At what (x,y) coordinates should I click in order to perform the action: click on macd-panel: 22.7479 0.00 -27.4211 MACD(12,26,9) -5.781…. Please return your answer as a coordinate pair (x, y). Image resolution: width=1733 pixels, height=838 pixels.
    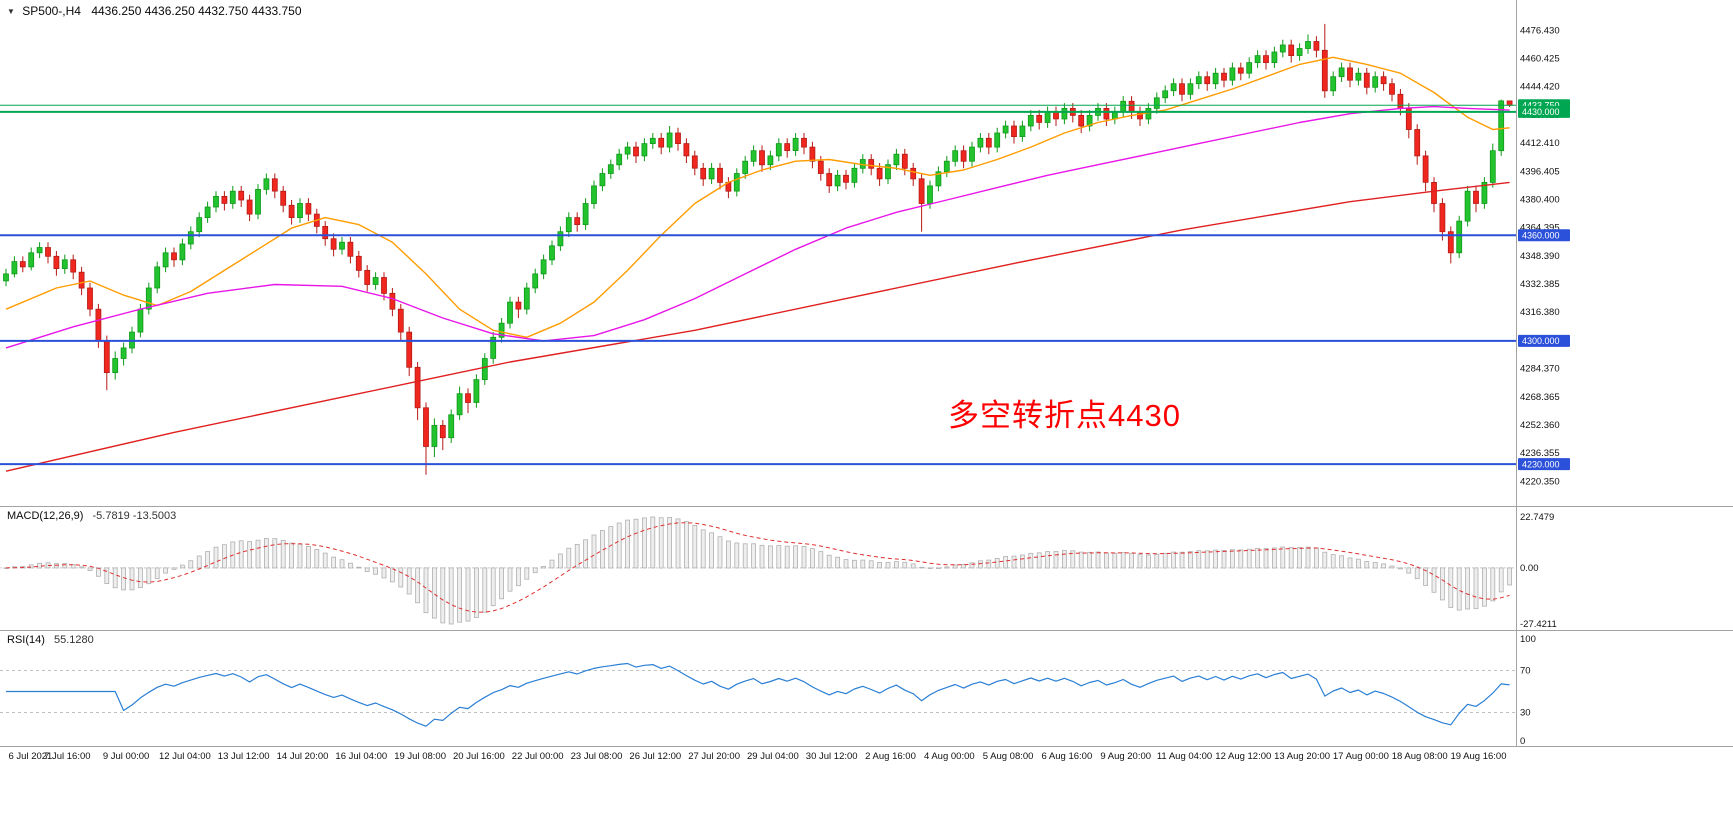
    Looking at the image, I should click on (866, 568).